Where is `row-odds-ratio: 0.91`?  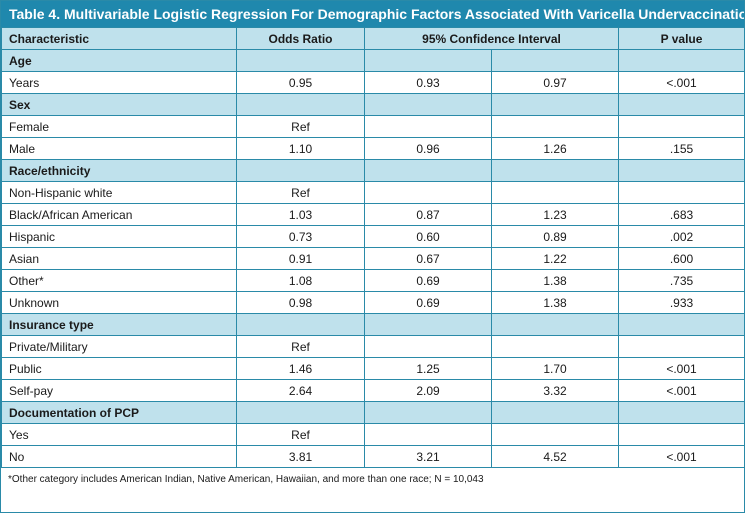
row-odds-ratio: 0.91 is located at coordinates (300, 258).